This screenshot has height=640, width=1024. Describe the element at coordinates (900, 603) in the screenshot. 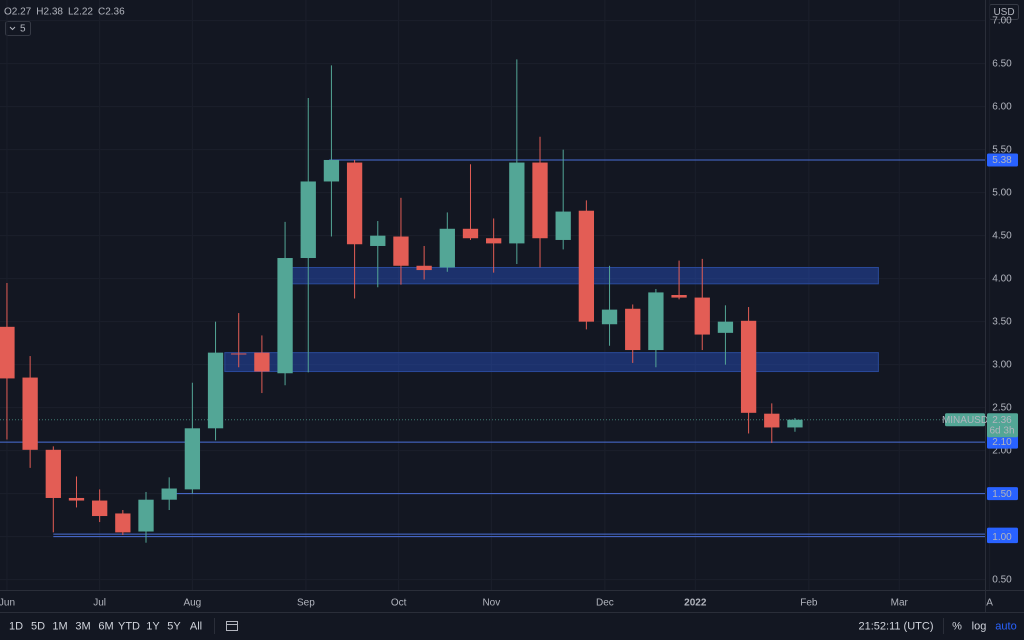

I see `x-tick-label: Mar` at that location.